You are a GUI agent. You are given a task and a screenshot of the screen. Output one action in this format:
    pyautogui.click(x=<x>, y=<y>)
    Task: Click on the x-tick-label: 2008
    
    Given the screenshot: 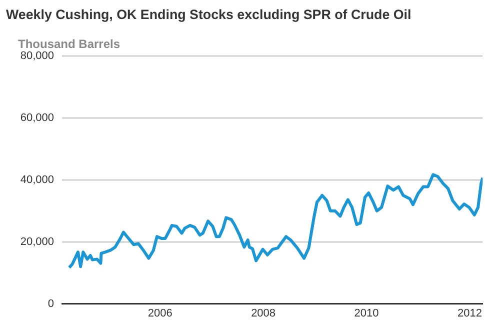 What is the action you would take?
    pyautogui.click(x=263, y=313)
    